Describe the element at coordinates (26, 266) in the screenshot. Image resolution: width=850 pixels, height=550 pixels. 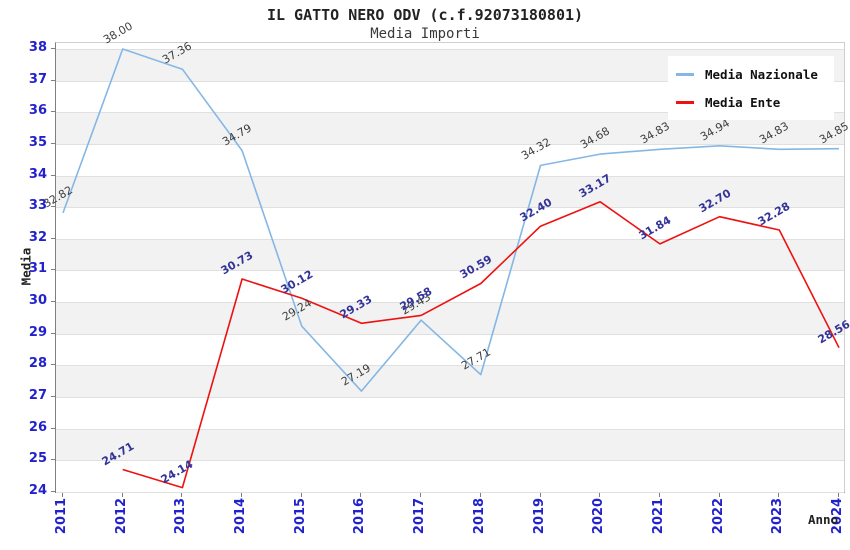
I see `y-axis-title: Media` at that location.